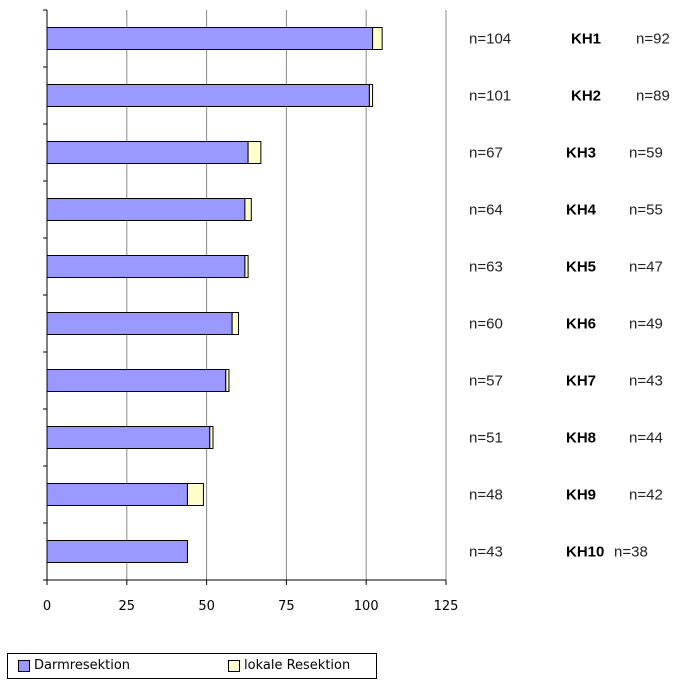  I want to click on row-label-left: n=60, so click(486, 324).